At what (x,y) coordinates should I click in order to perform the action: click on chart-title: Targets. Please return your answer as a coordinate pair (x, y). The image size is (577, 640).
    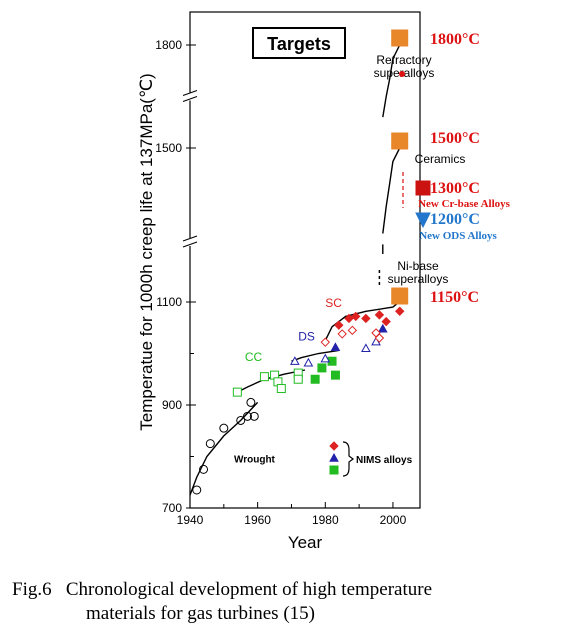
    Looking at the image, I should click on (299, 44).